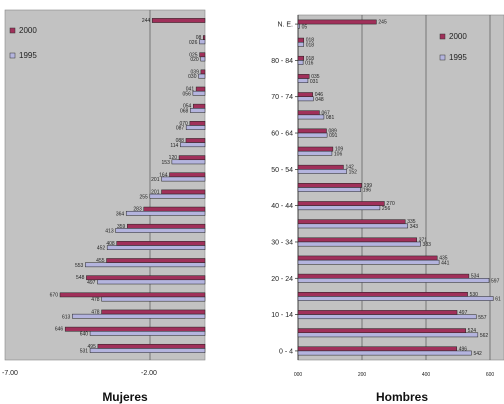 Image resolution: width=504 pixels, height=404 pixels. I want to click on y-tick-label: 0 - 4, so click(286, 351).